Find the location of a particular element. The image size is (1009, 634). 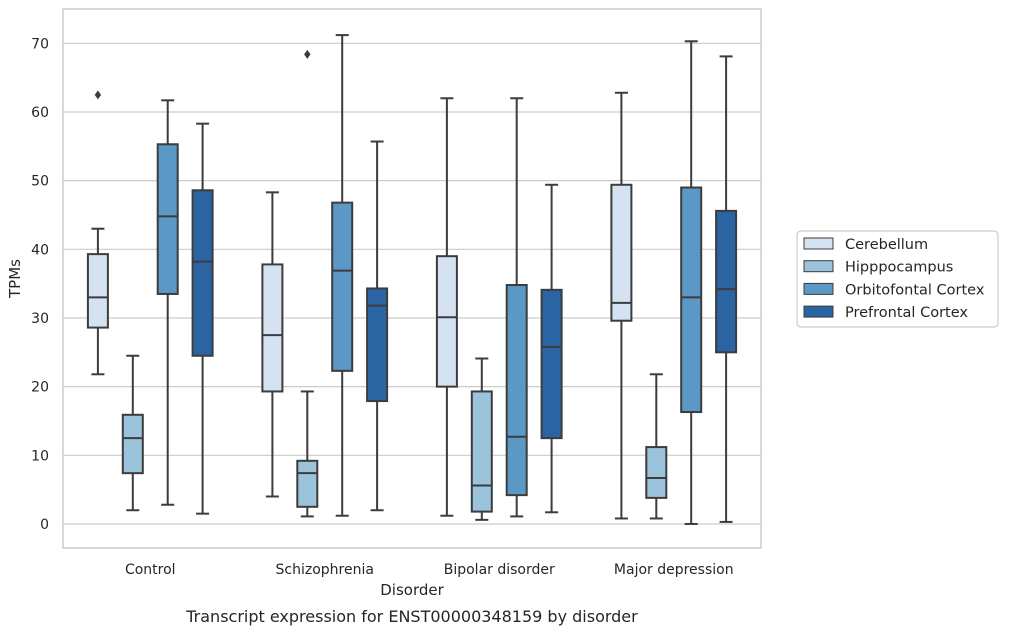

legend-label: Cerebellum is located at coordinates (886, 245).